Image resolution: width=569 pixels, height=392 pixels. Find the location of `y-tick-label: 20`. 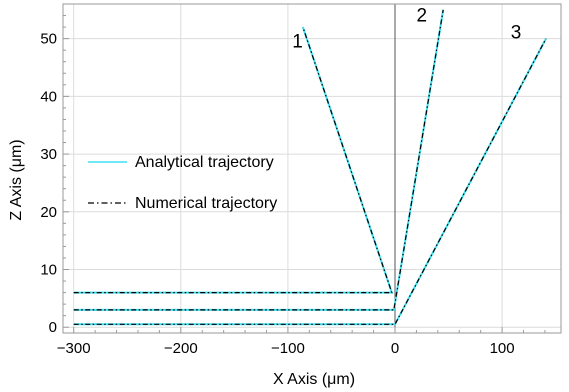

y-tick-label: 20 is located at coordinates (48, 212).